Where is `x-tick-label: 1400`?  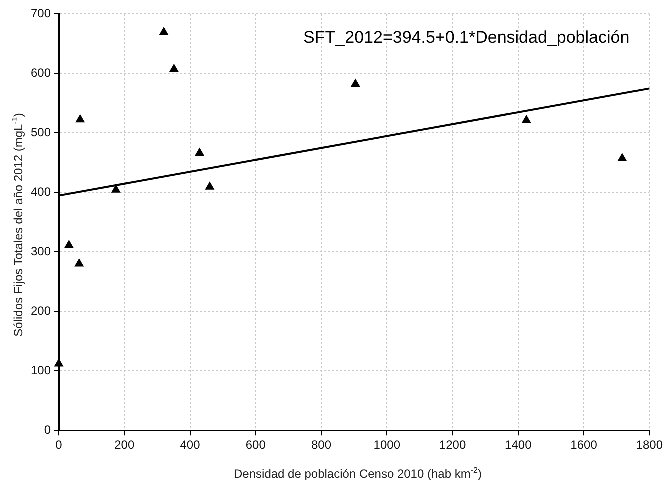 x-tick-label: 1400 is located at coordinates (518, 445).